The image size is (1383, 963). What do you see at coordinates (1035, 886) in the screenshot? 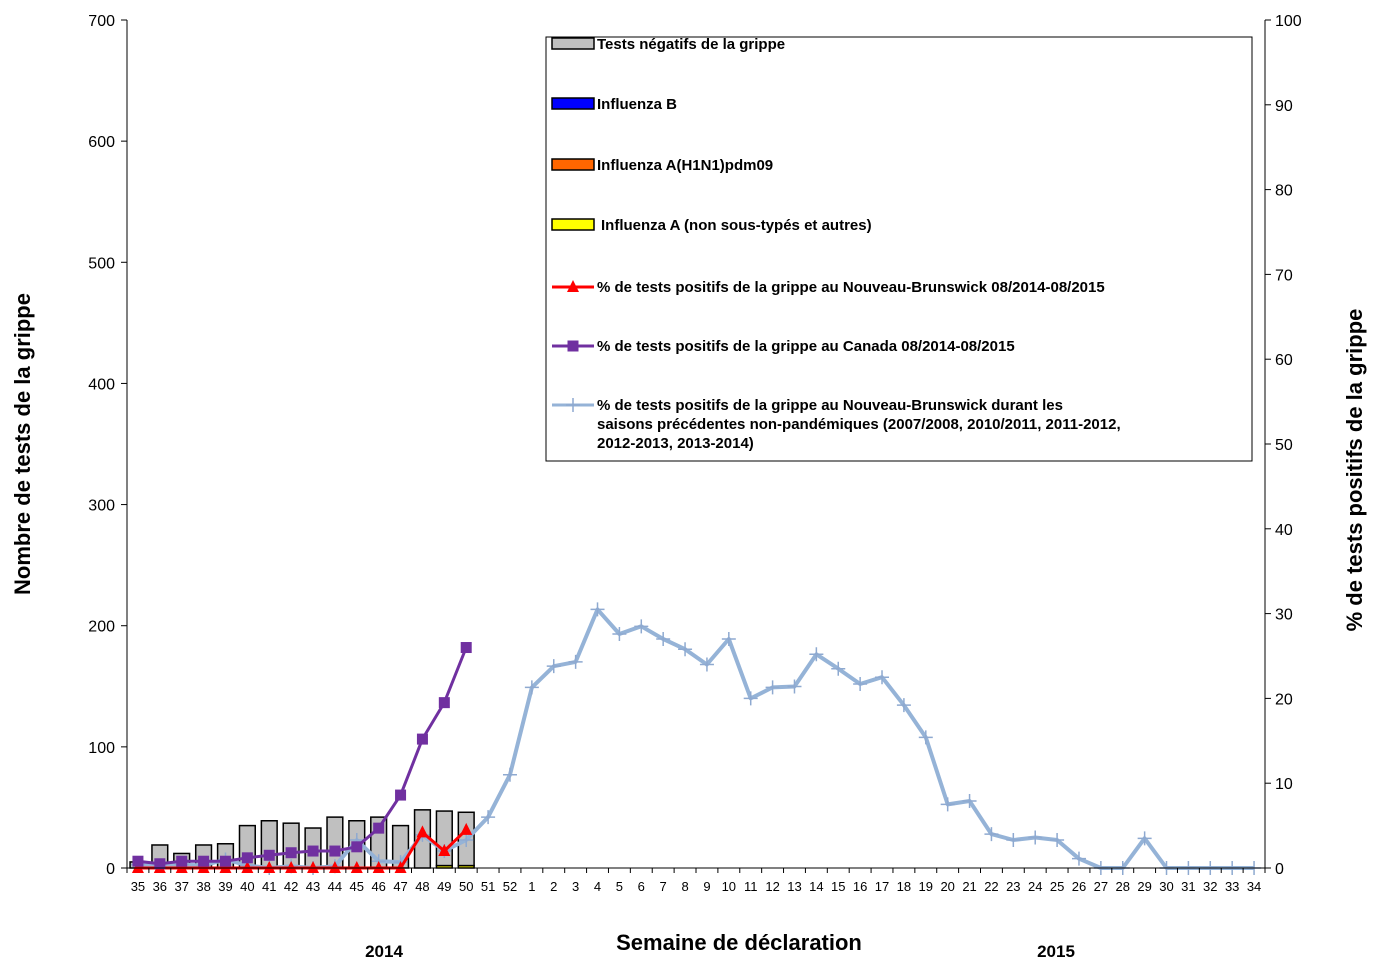
I see `x-tick-label: 24` at bounding box center [1035, 886].